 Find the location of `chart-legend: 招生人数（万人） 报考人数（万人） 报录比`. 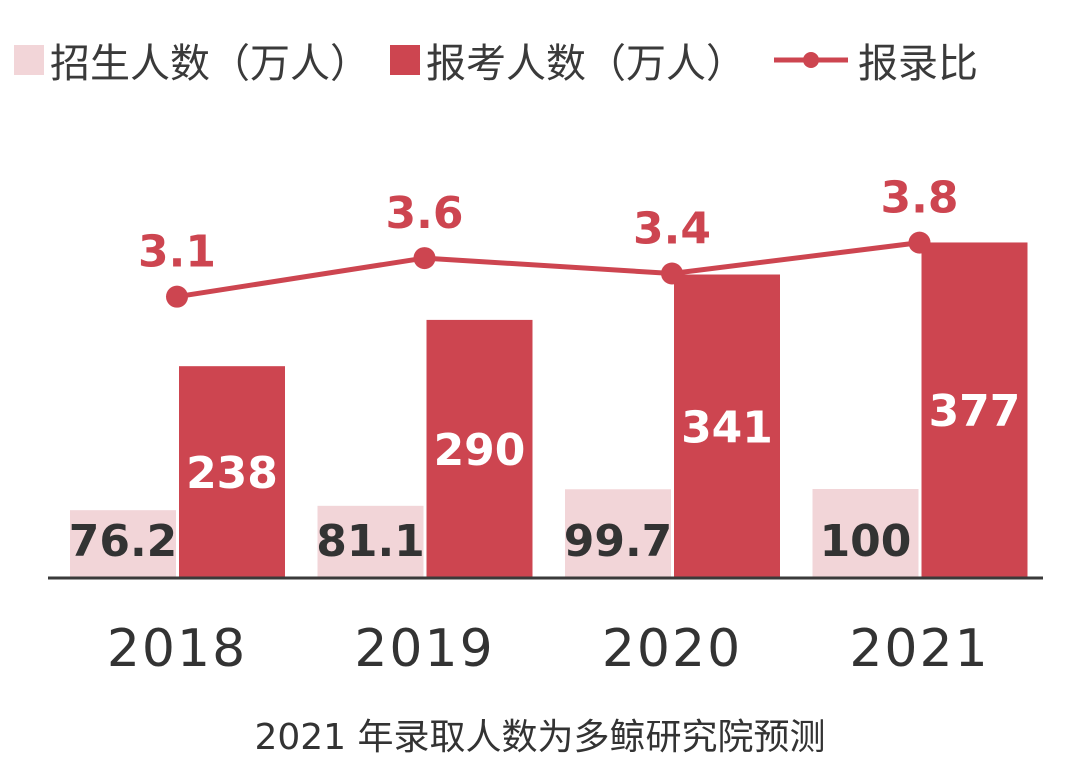

chart-legend: 招生人数（万人） 报考人数（万人） 报录比 is located at coordinates (496, 60).